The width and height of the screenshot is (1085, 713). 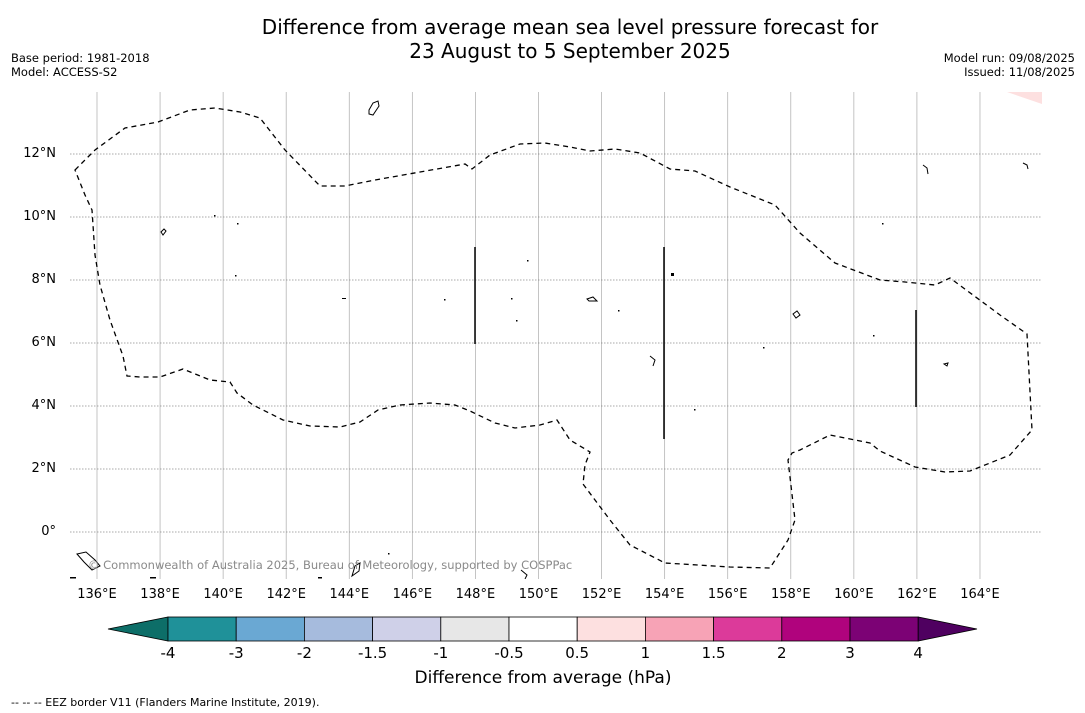 I want to click on colorbar-under-arrow, so click(x=138, y=629).